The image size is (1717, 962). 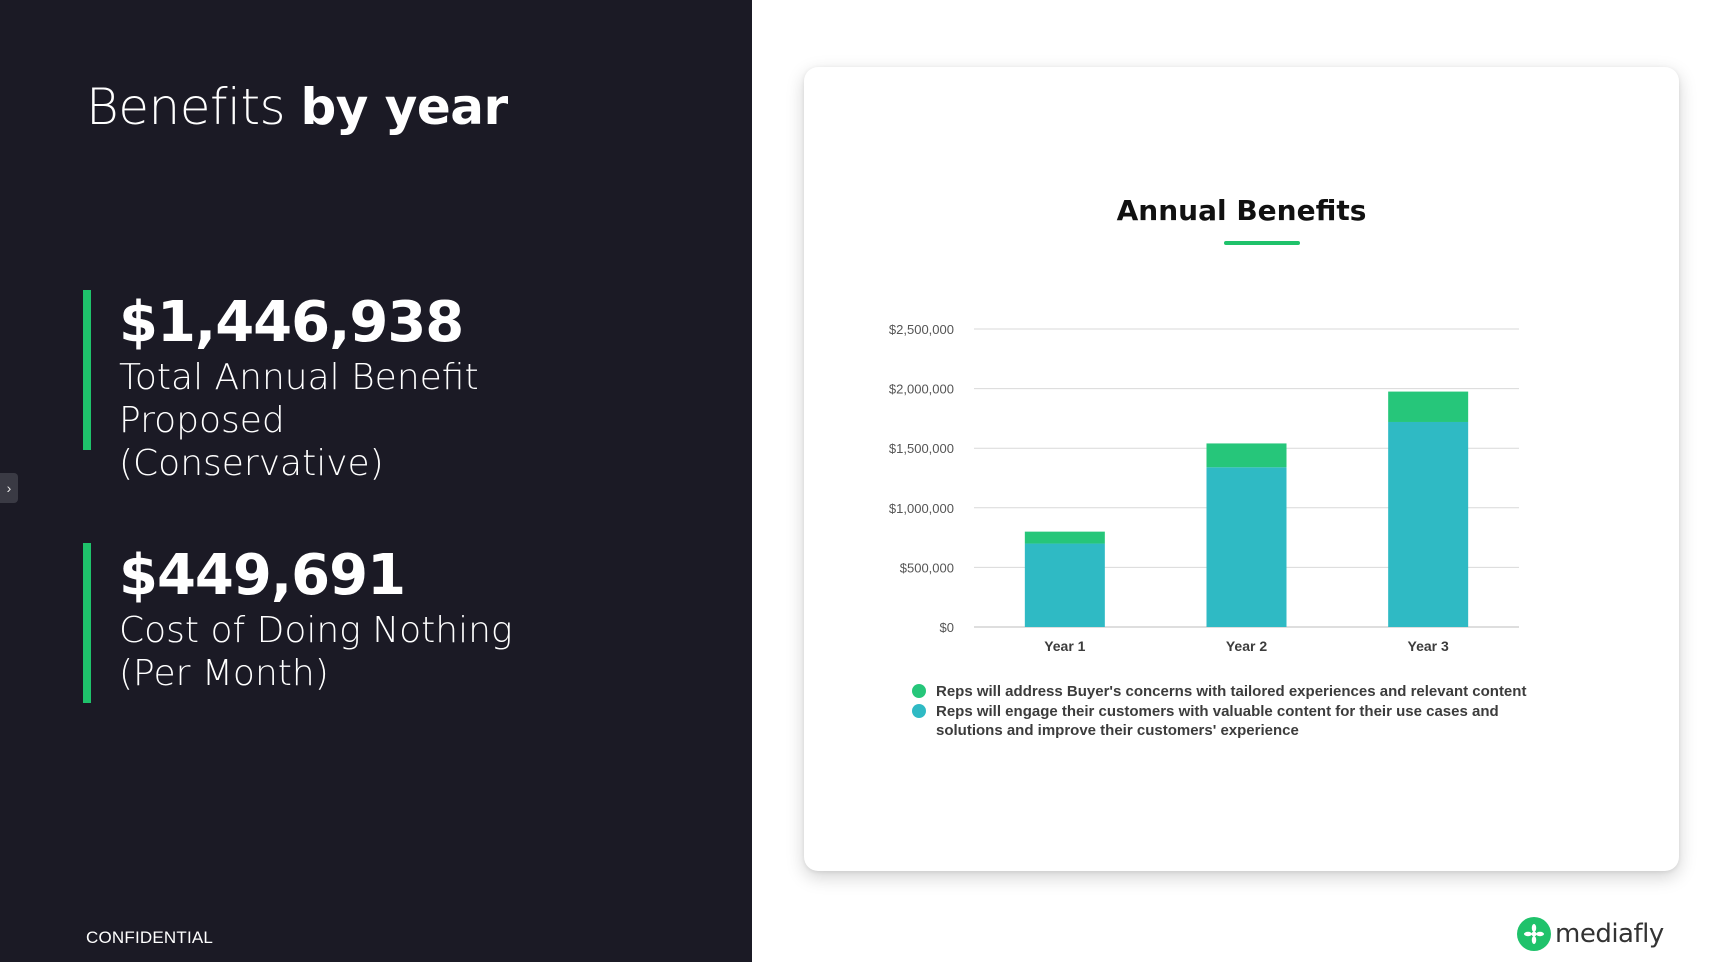 I want to click on x-tick-label: Year 3, so click(x=1428, y=646).